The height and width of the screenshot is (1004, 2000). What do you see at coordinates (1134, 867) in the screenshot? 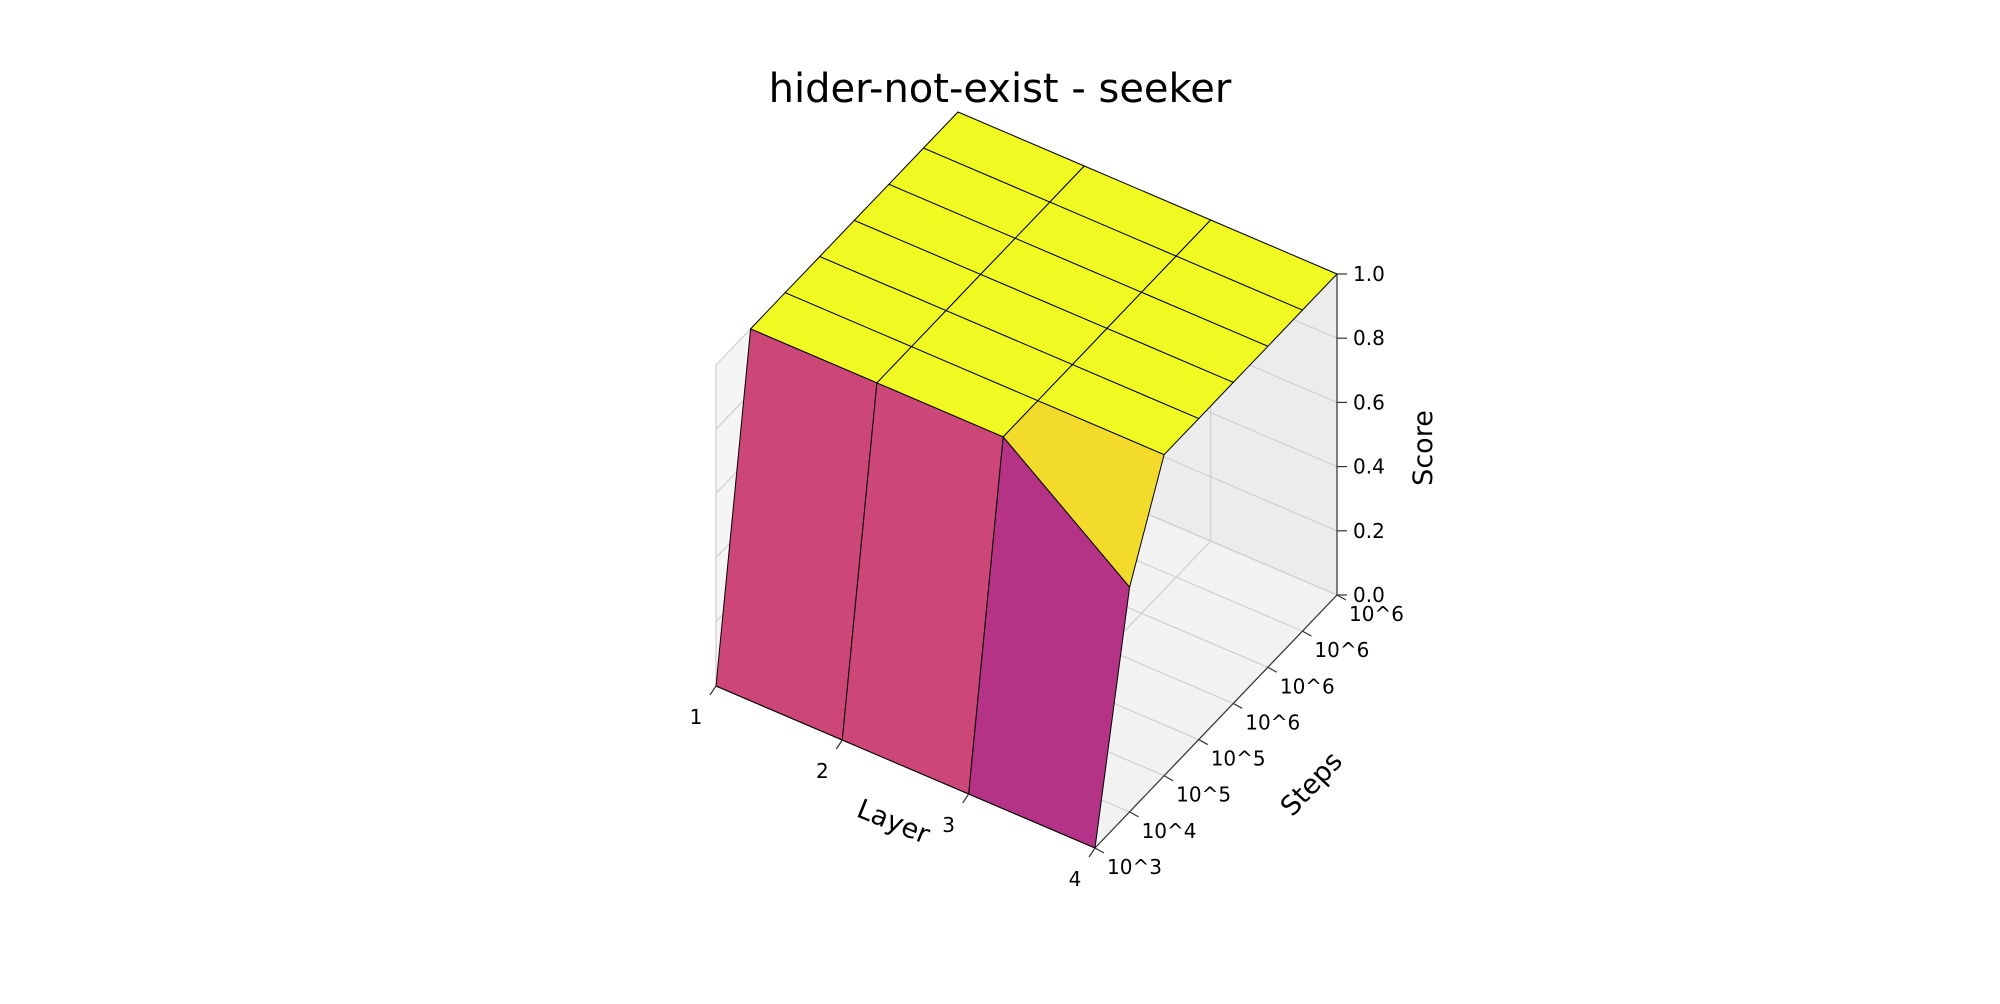
I see `y-tick-label: 10^3` at bounding box center [1134, 867].